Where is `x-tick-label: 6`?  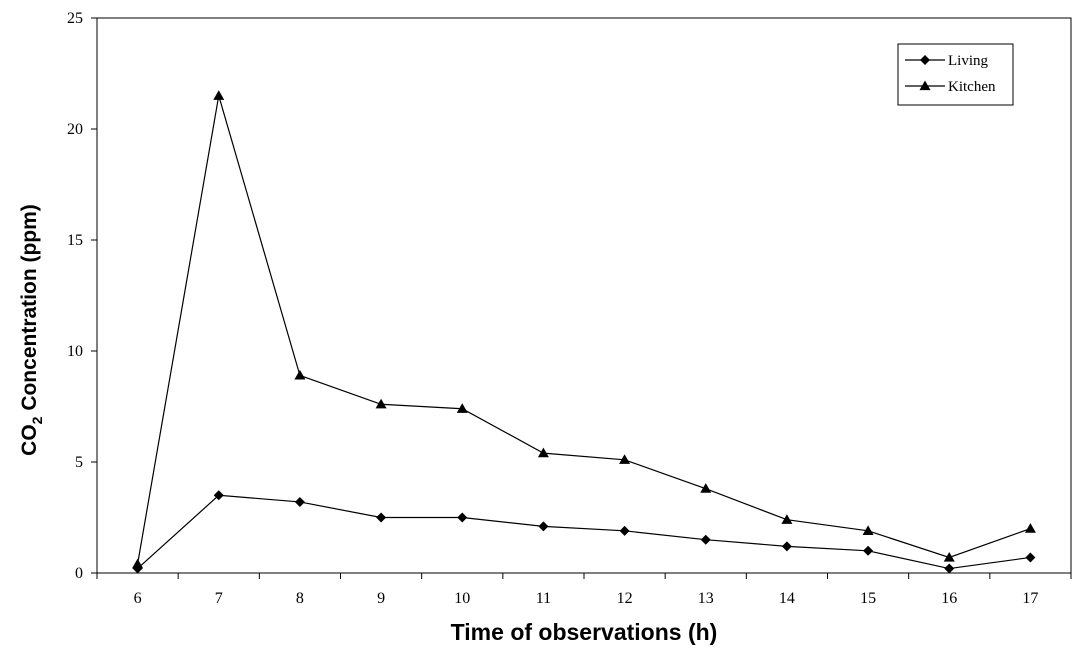 x-tick-label: 6 is located at coordinates (138, 598).